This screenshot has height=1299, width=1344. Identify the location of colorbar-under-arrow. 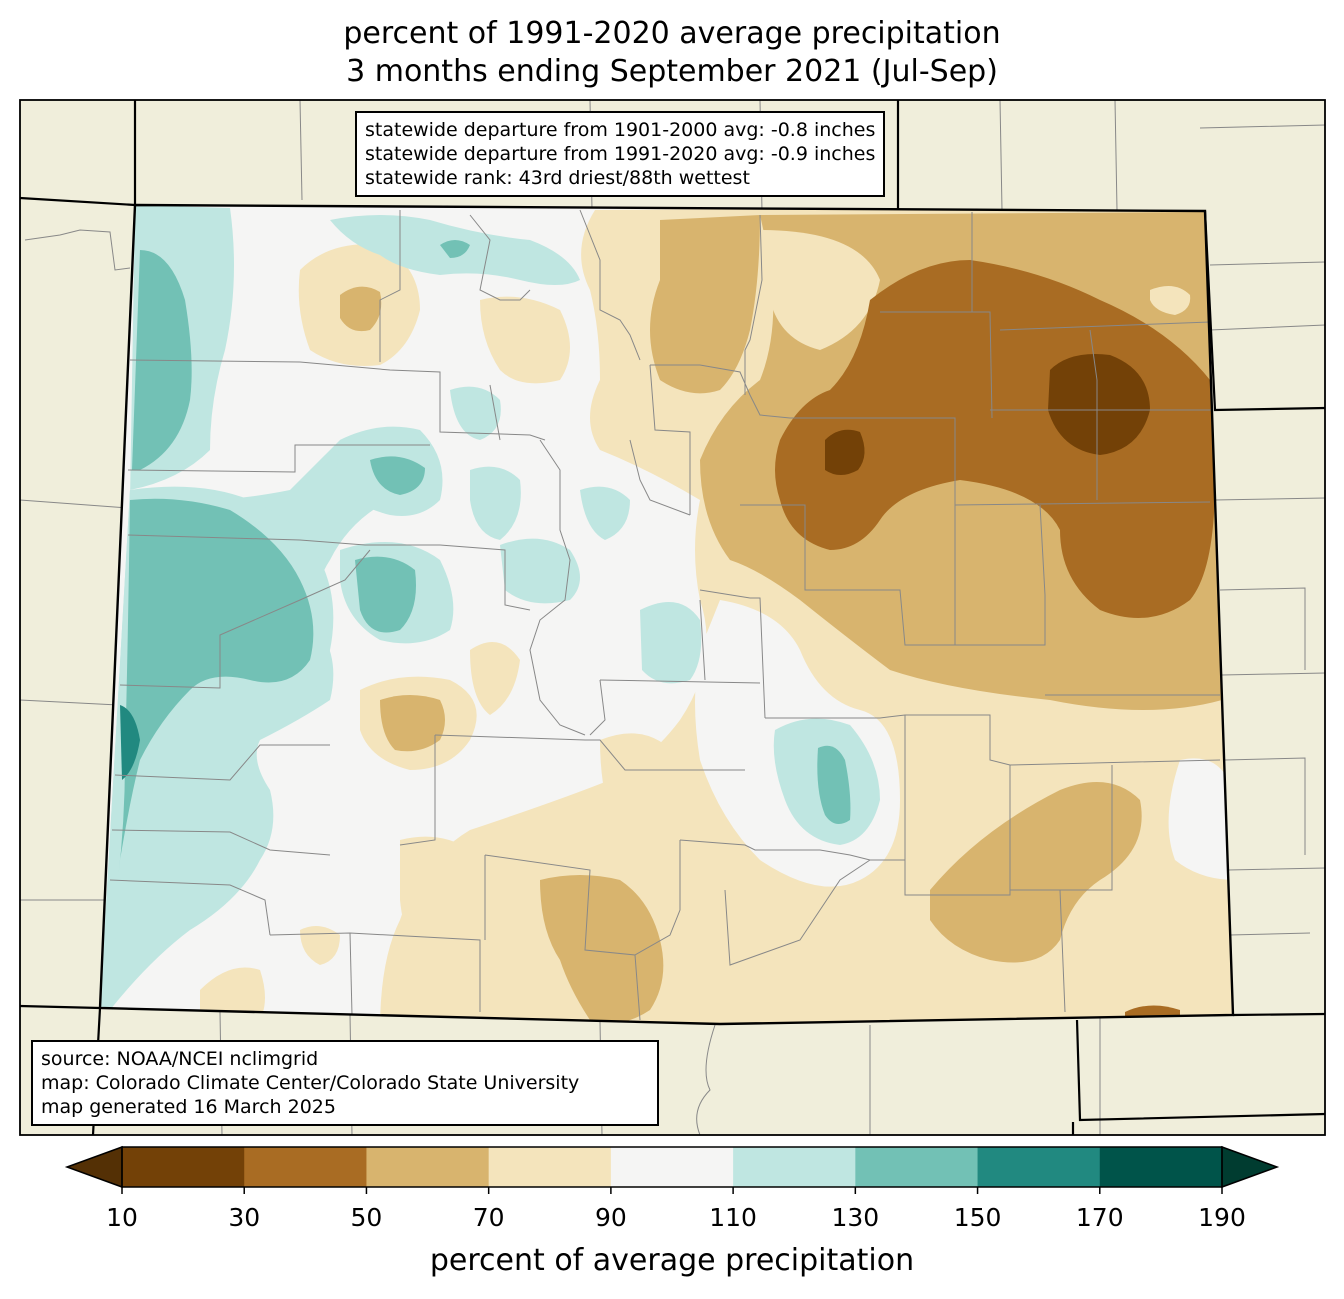
(93, 1167).